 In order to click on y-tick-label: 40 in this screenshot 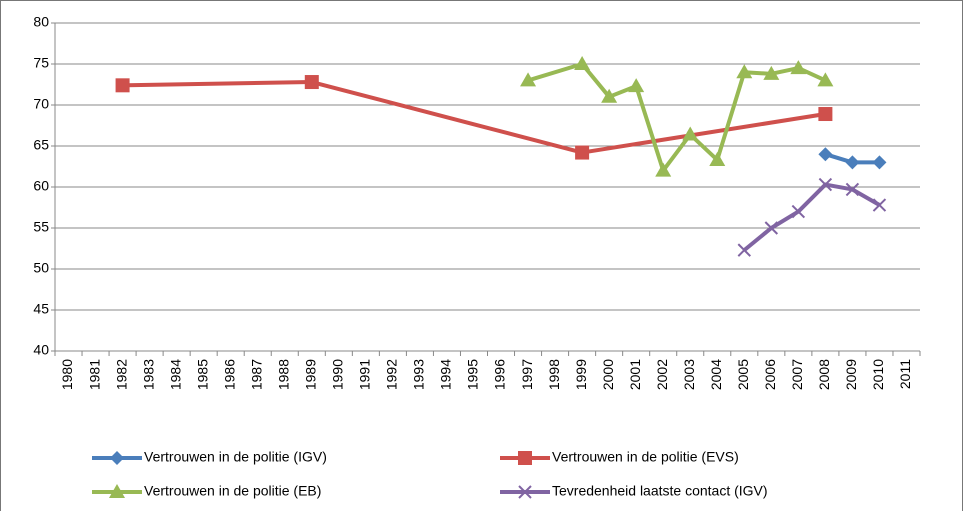, I will do `click(41, 350)`.